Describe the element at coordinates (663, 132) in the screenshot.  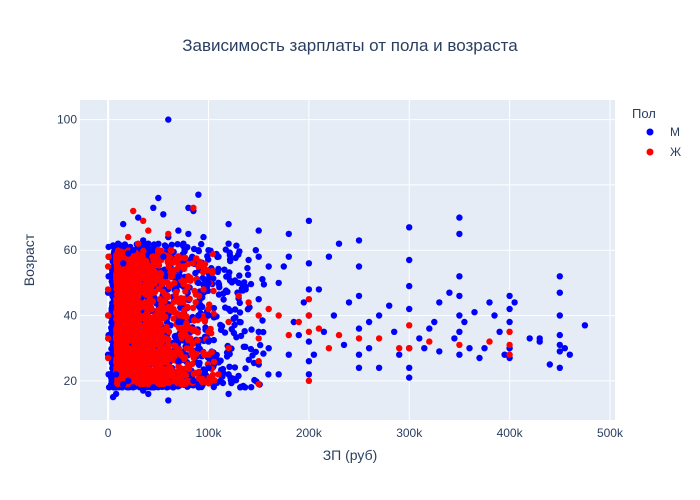
I see `legend-item-m: М` at that location.